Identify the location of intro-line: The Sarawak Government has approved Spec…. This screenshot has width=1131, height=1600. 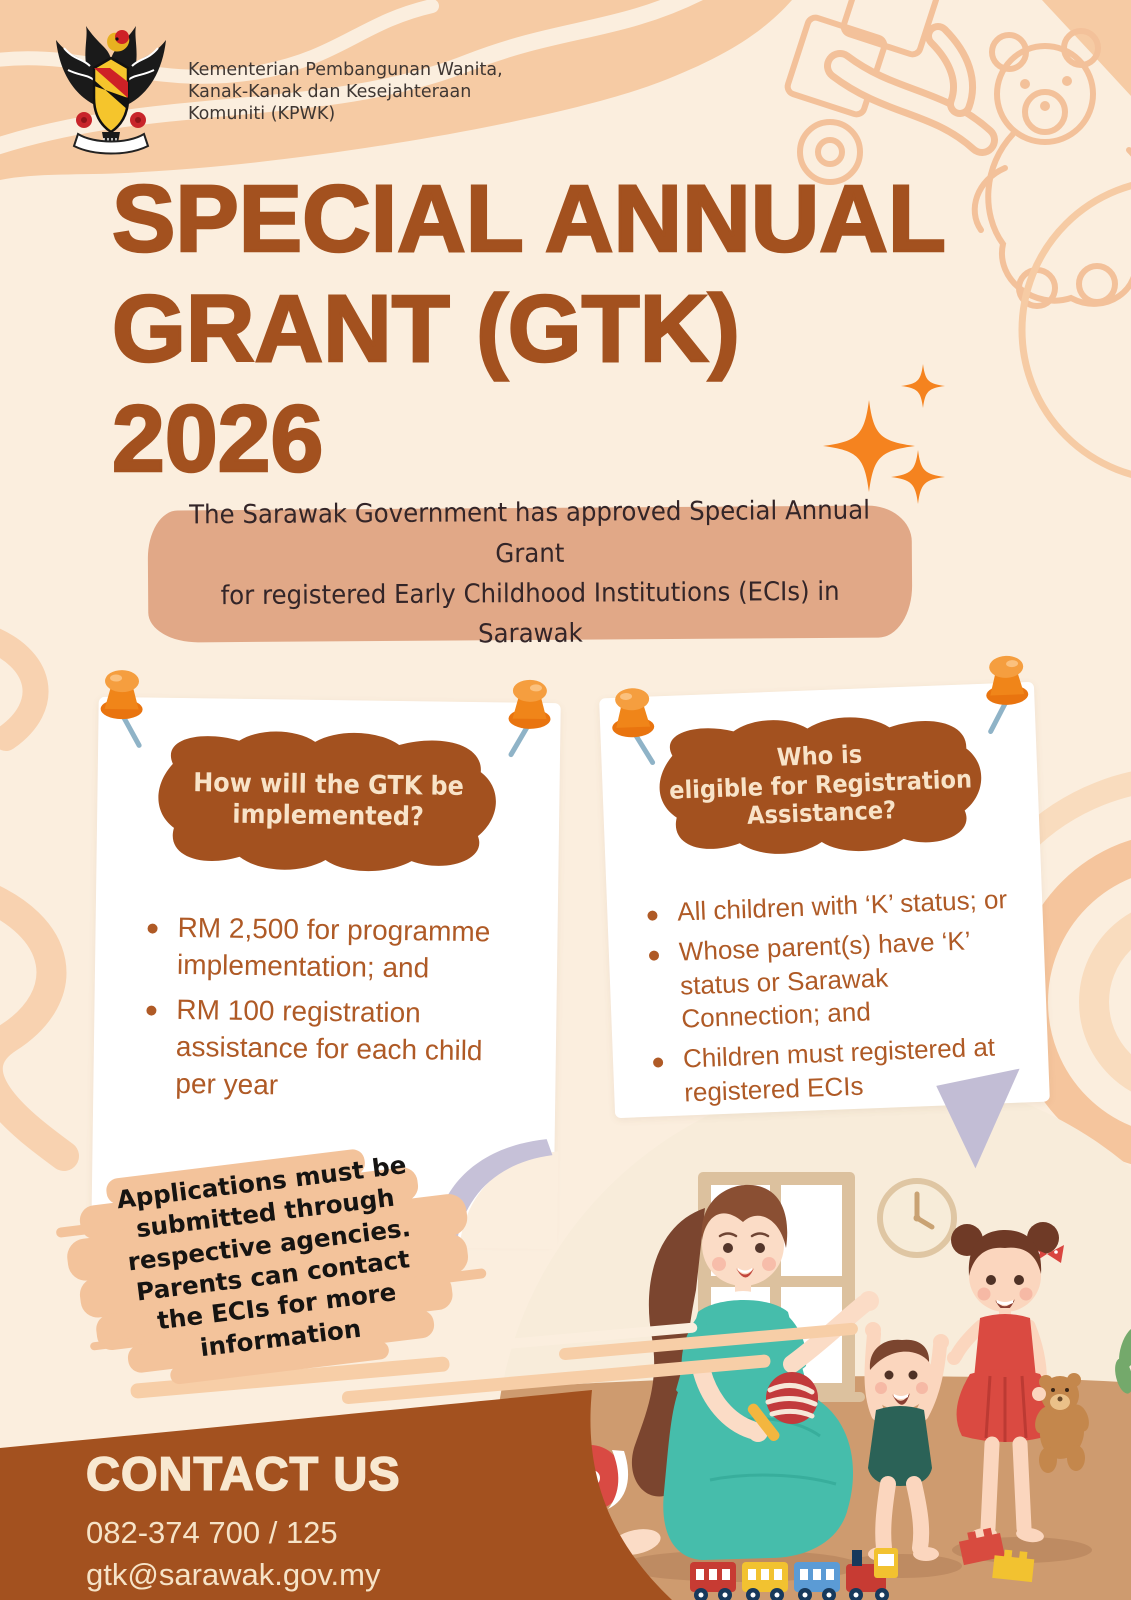
(530, 532).